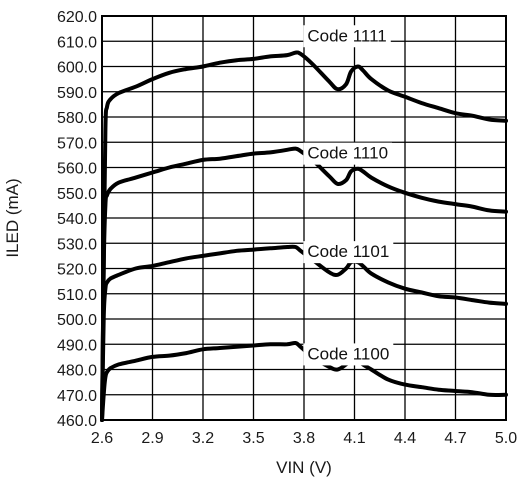 The width and height of the screenshot is (521, 480). I want to click on y-tick-label: 610.0, so click(77, 42).